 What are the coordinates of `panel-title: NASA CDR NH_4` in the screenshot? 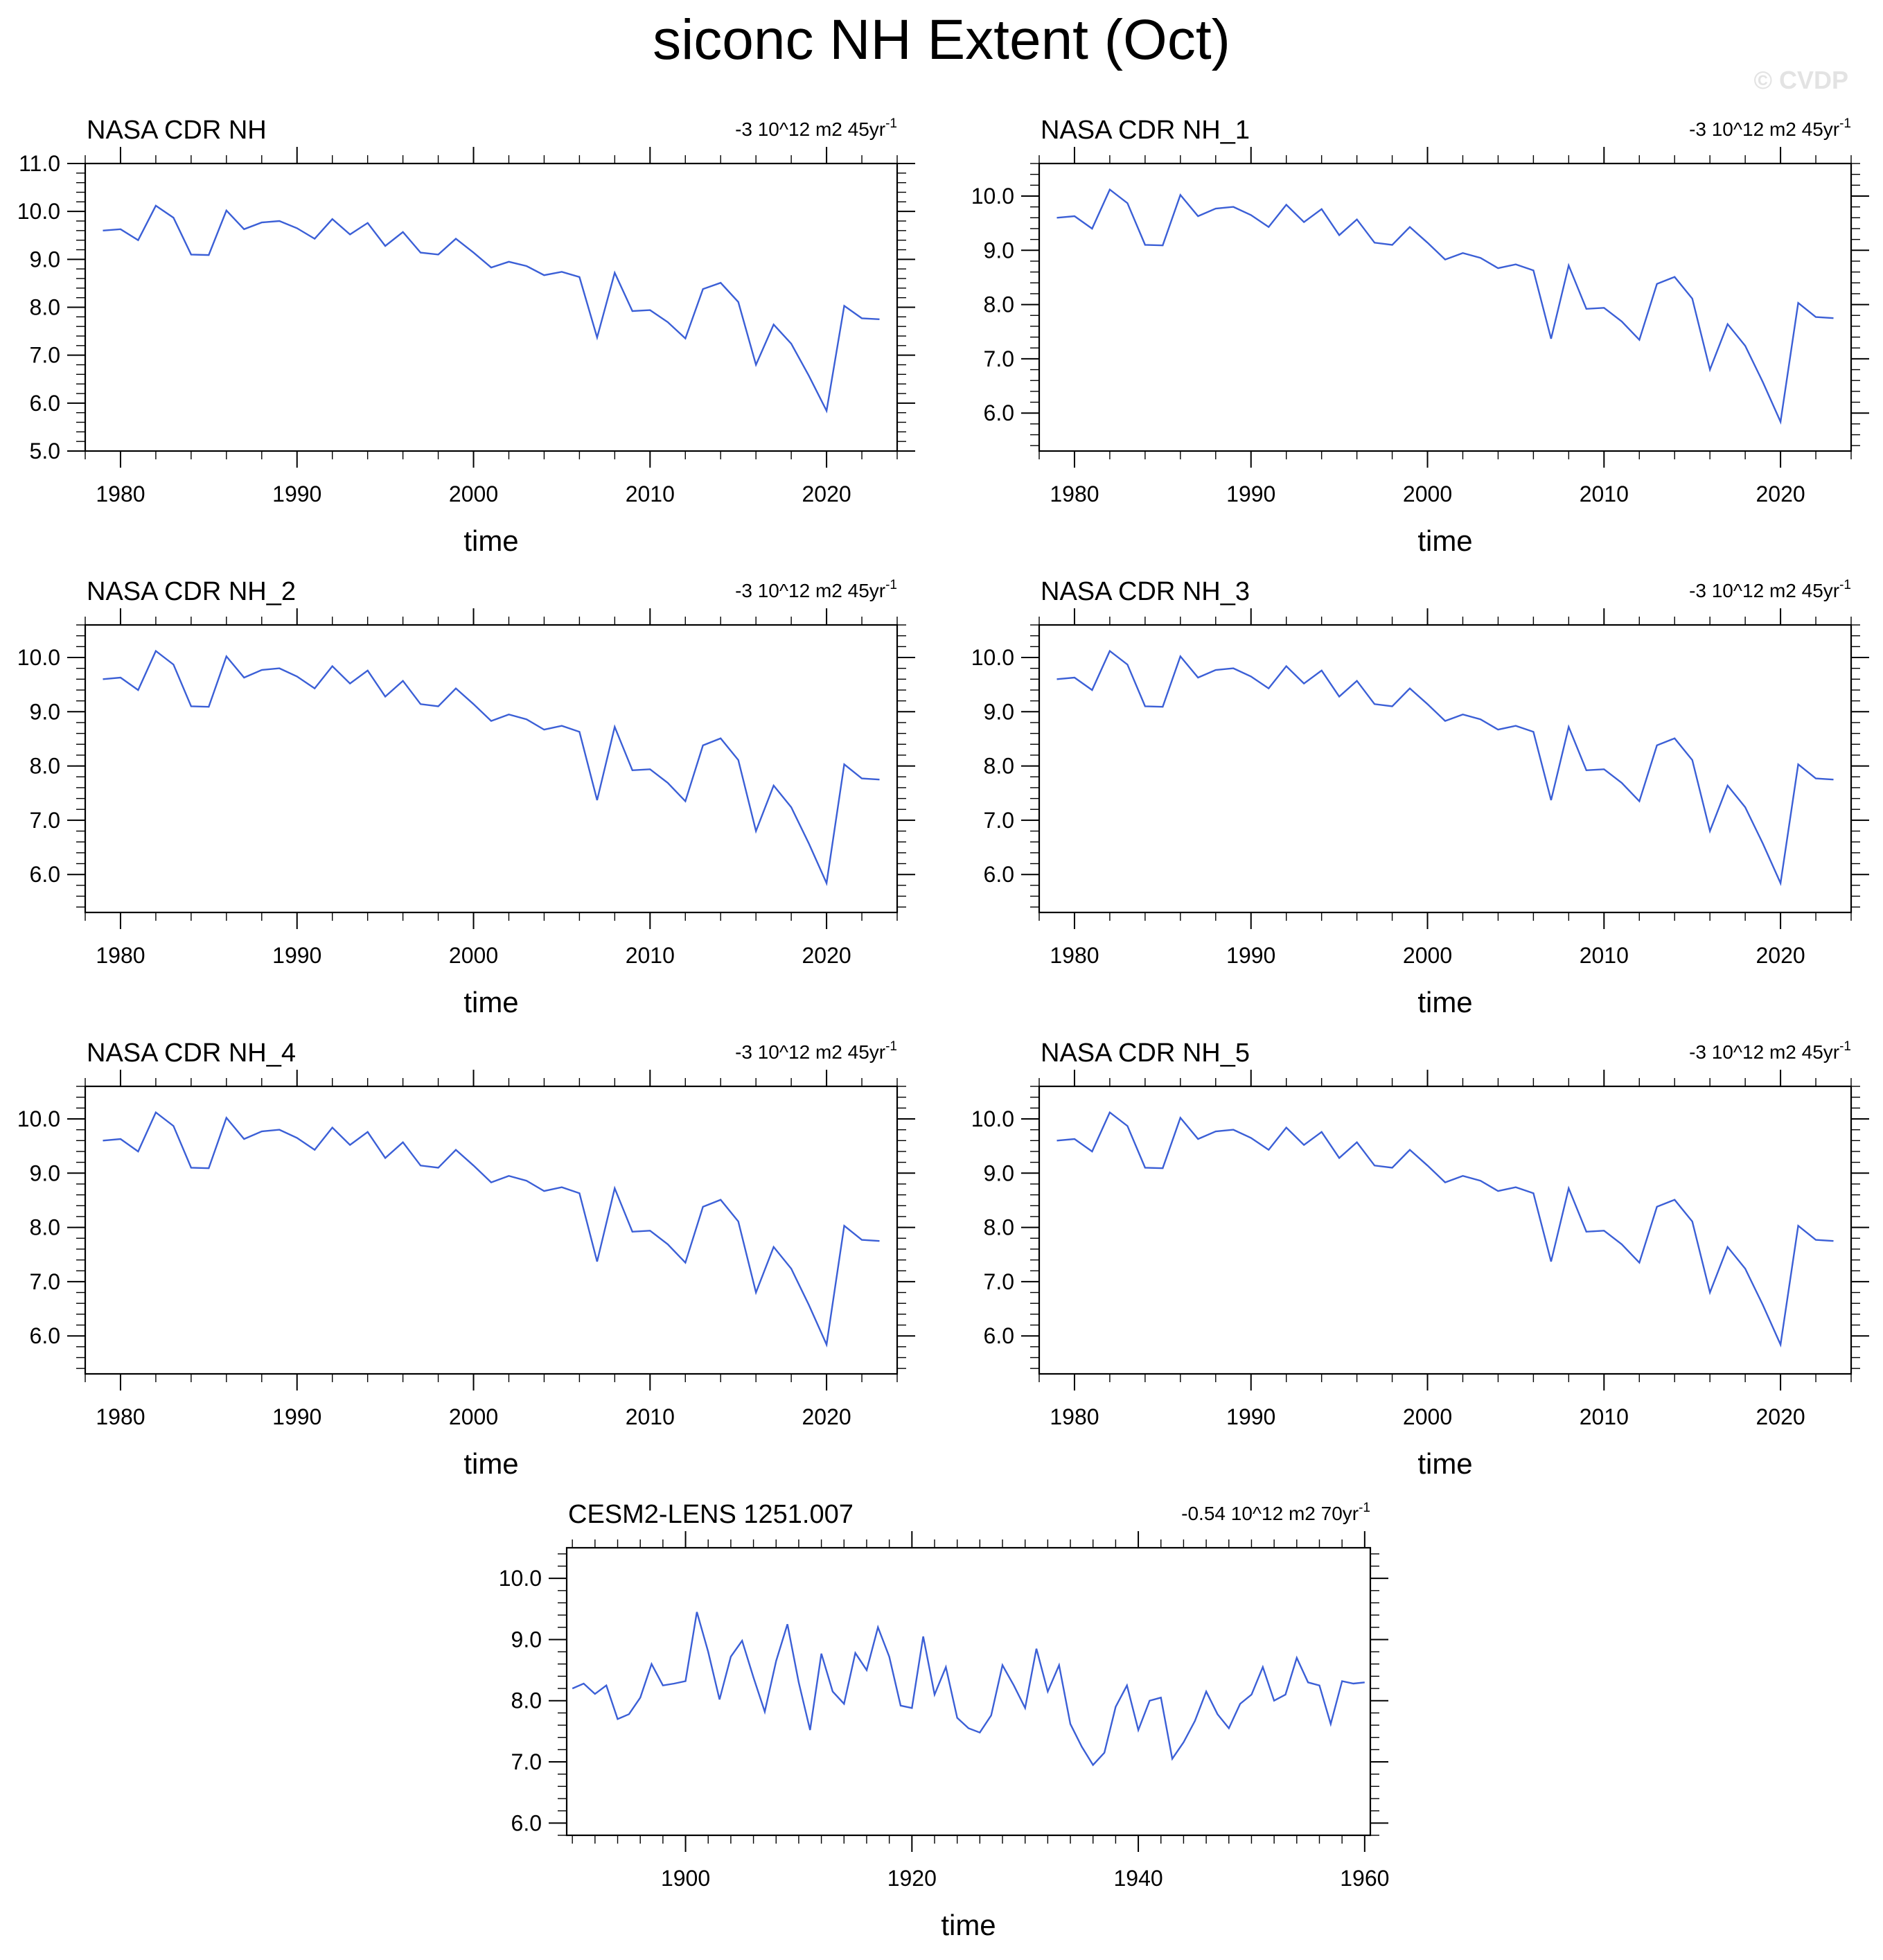 It's located at (192, 1053).